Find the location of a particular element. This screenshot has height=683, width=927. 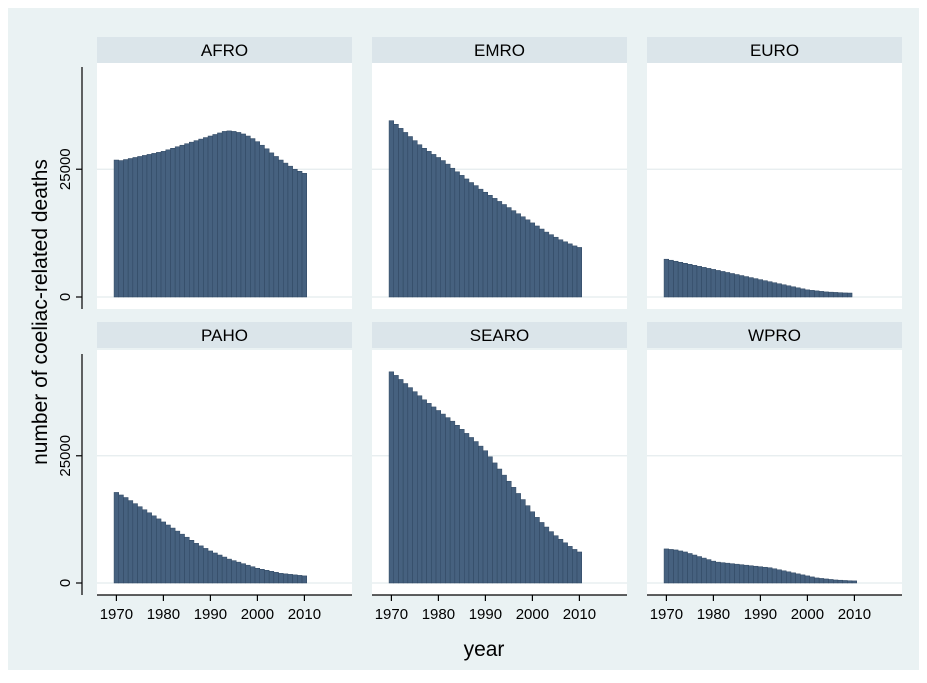

y-tick-label: 0 is located at coordinates (65, 297).